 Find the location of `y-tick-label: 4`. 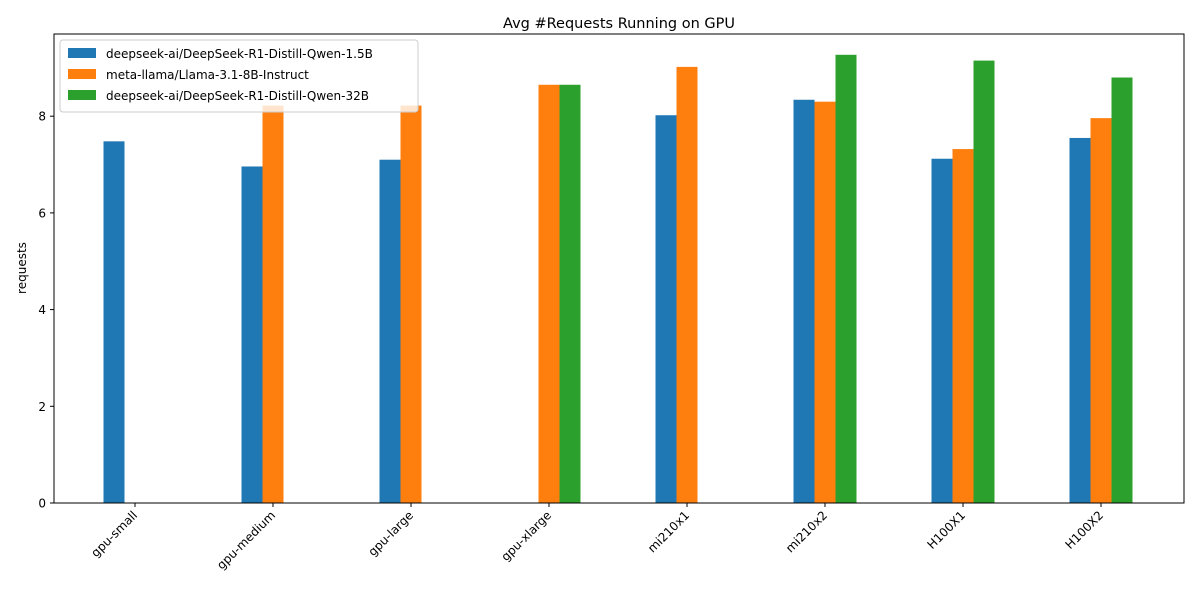

y-tick-label: 4 is located at coordinates (42, 310).